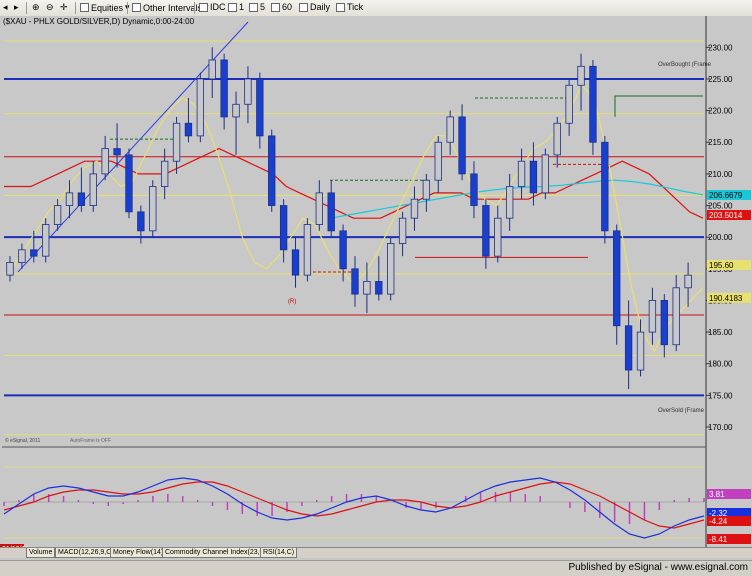  Describe the element at coordinates (281, 7) in the screenshot. I see `interval-60: 60` at that location.